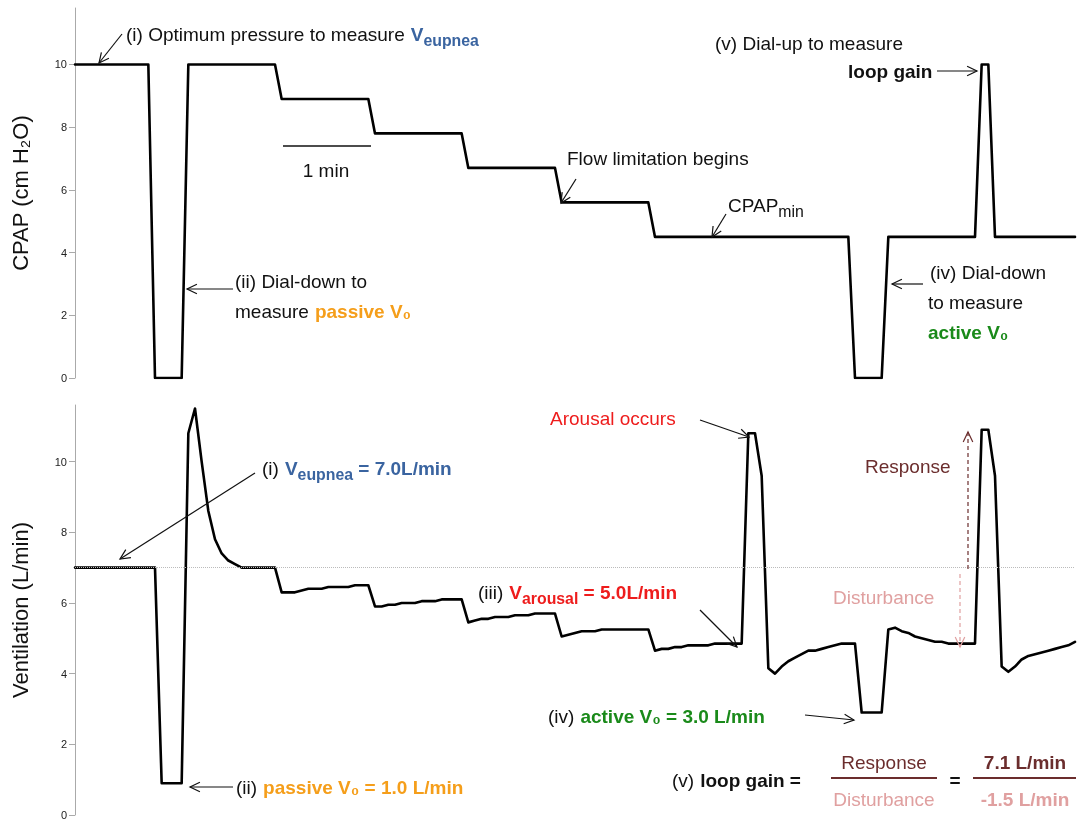 The width and height of the screenshot is (1078, 827). What do you see at coordinates (491, 592) in the screenshot?
I see `annotation: (iii)` at bounding box center [491, 592].